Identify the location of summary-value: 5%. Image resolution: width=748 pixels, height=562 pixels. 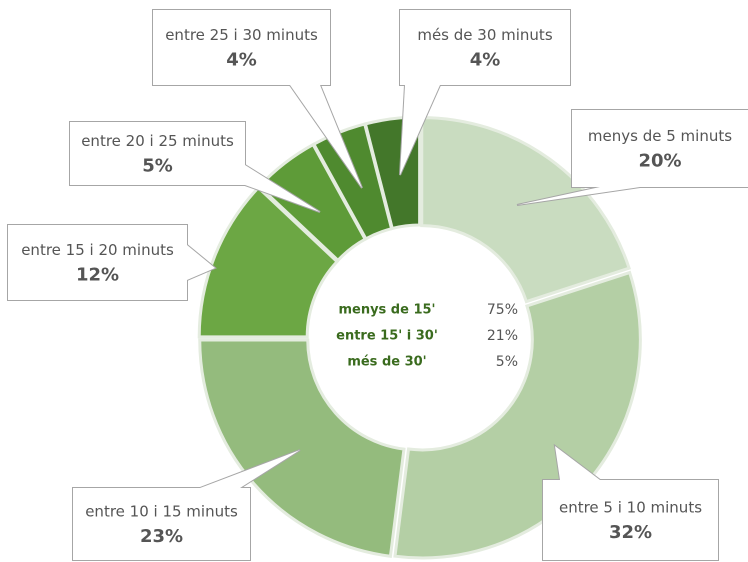
(507, 362).